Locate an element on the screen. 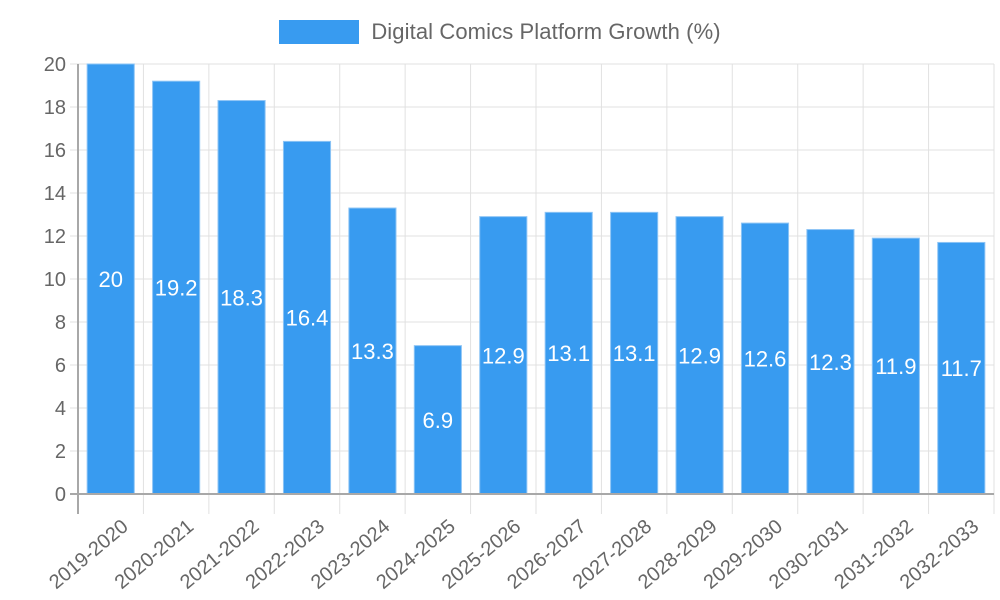 The height and width of the screenshot is (600, 1000). y-tick-label: 0 is located at coordinates (60, 495).